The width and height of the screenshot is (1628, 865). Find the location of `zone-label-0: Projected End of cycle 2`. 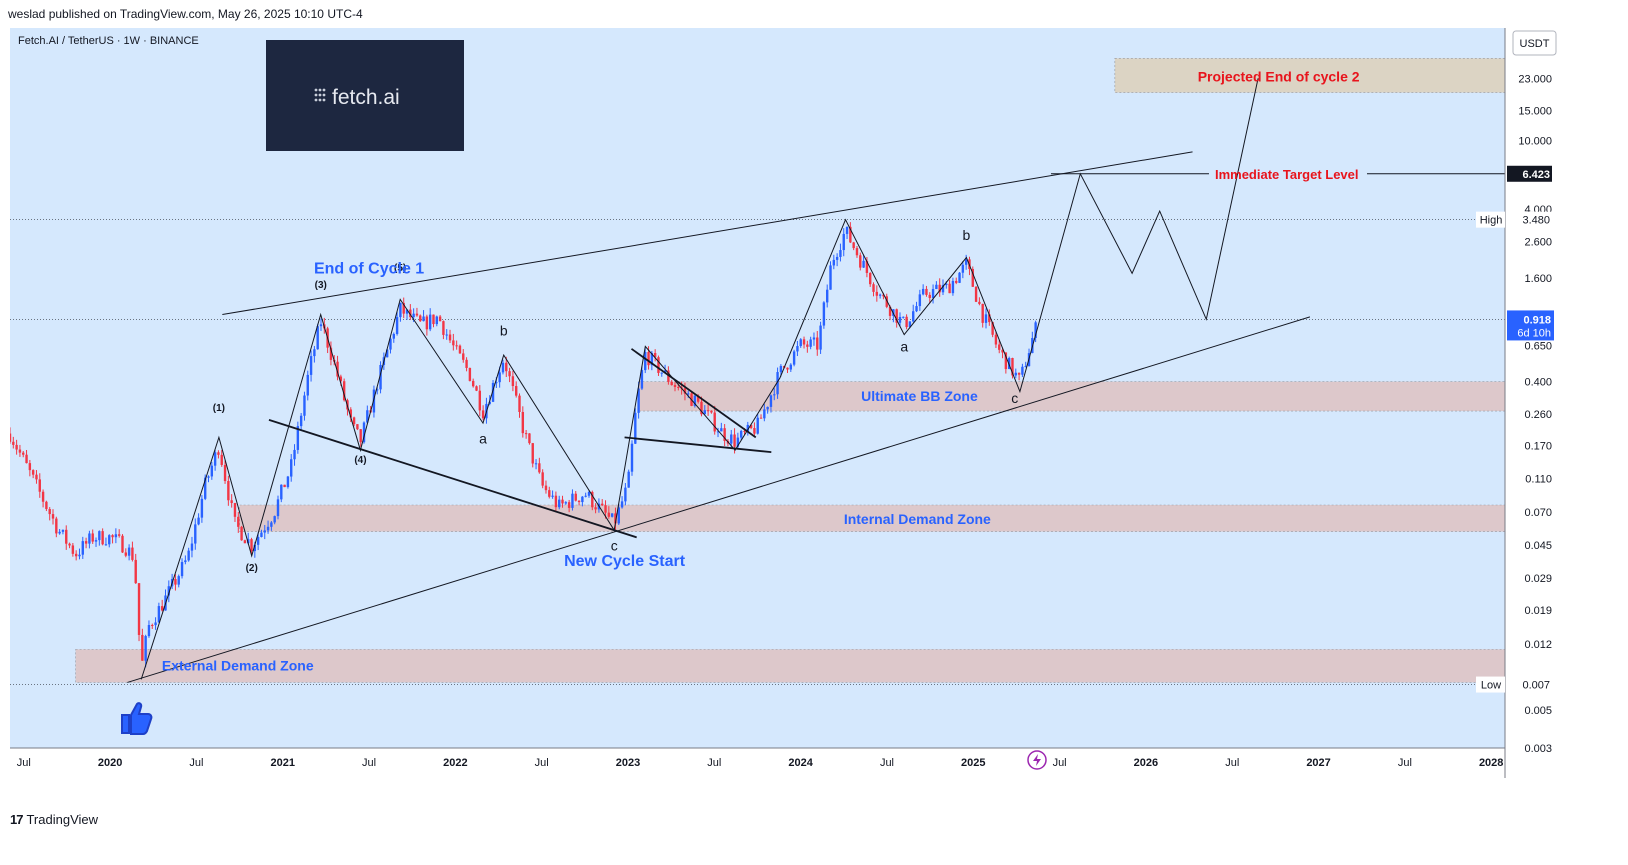

zone-label-0: Projected End of cycle 2 is located at coordinates (1279, 77).